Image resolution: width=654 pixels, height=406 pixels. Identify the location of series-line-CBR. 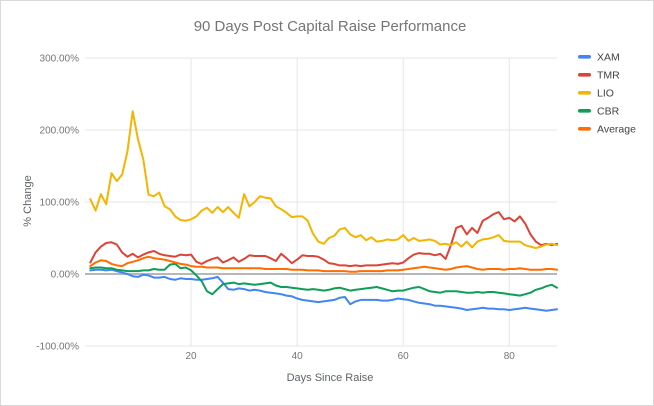
(323, 279).